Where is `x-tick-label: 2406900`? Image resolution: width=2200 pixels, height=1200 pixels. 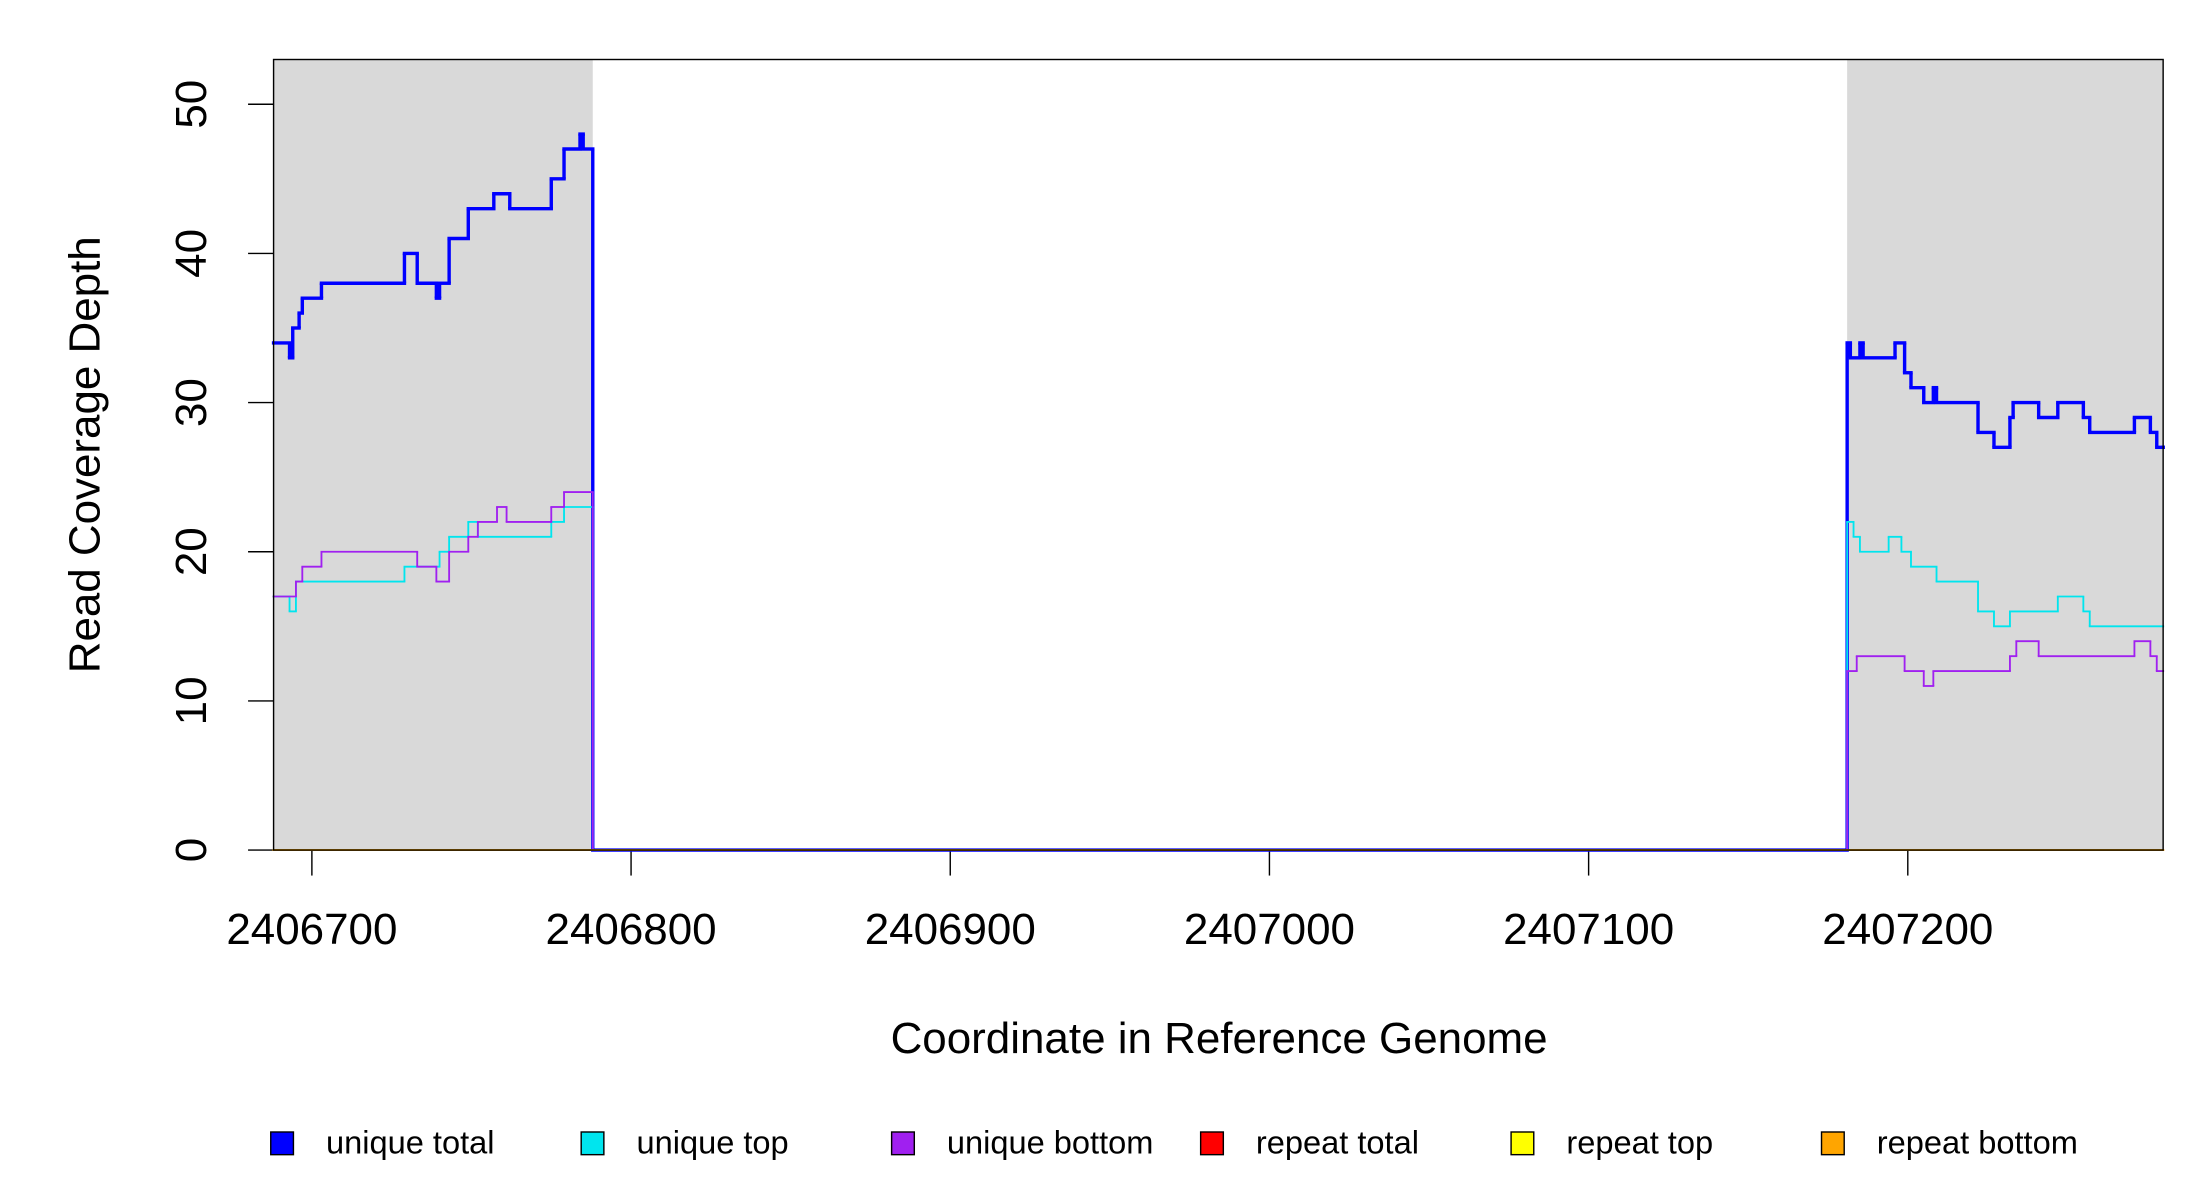 x-tick-label: 2406900 is located at coordinates (950, 929).